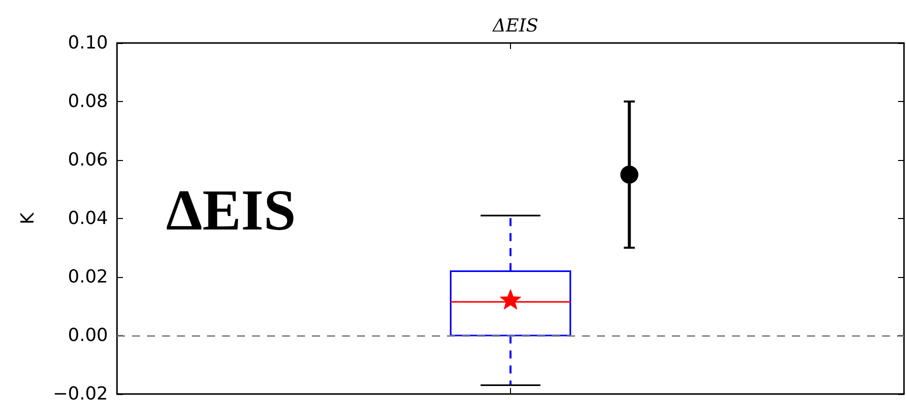 The image size is (906, 403). Describe the element at coordinates (80, 393) in the screenshot. I see `y-tick-label: −0.02` at that location.